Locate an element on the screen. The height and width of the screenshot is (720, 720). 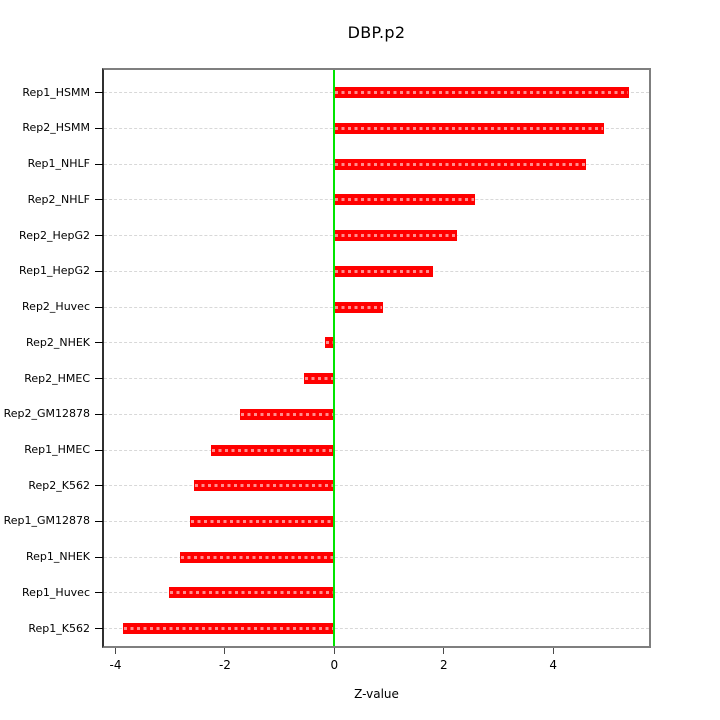
category-label-Rep2_K562: Rep2_K562 is located at coordinates (59, 485).